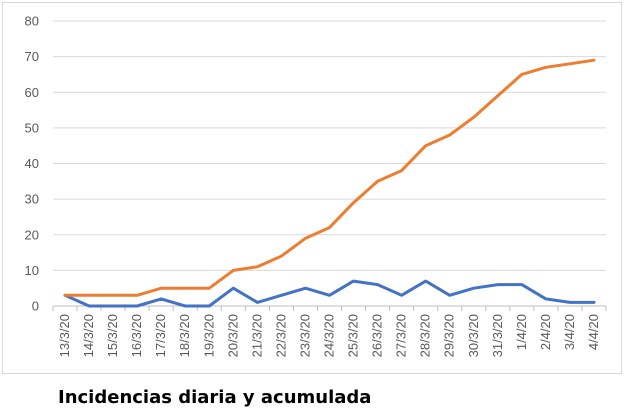 The image size is (625, 412). I want to click on y-tick-label: 70, so click(32, 56).